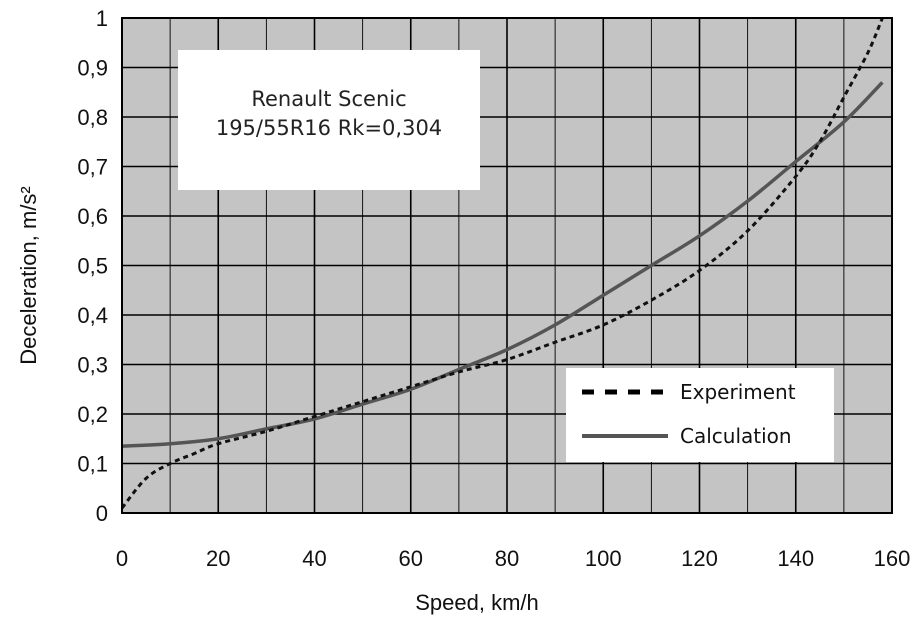 The image size is (922, 621). What do you see at coordinates (736, 436) in the screenshot?
I see `legend-label-calculation: Calculation` at bounding box center [736, 436].